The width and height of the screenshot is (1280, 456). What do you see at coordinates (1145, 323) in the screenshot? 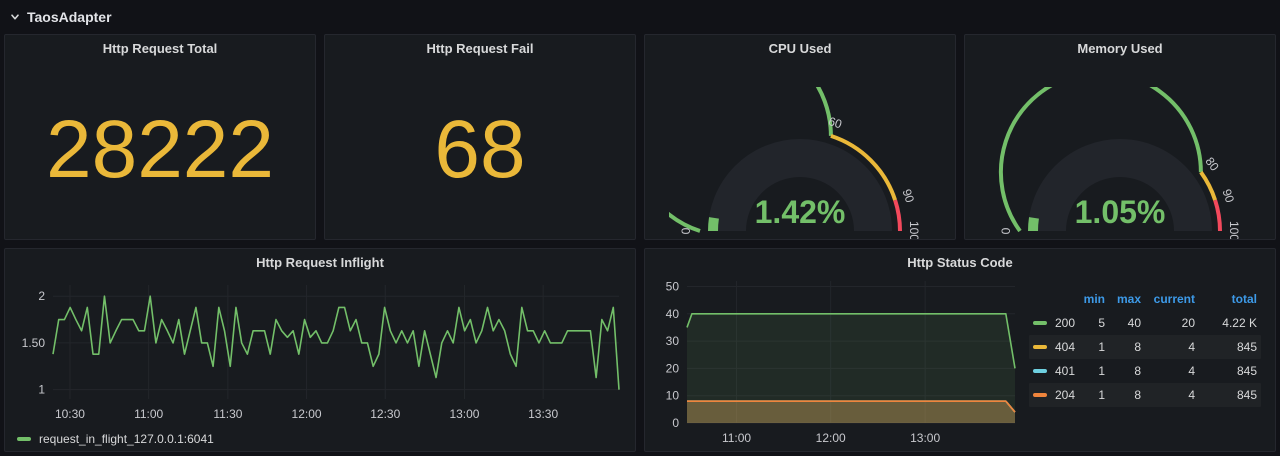
I see `legend-row-200: 200 5 40 20 4.22 K` at bounding box center [1145, 323].